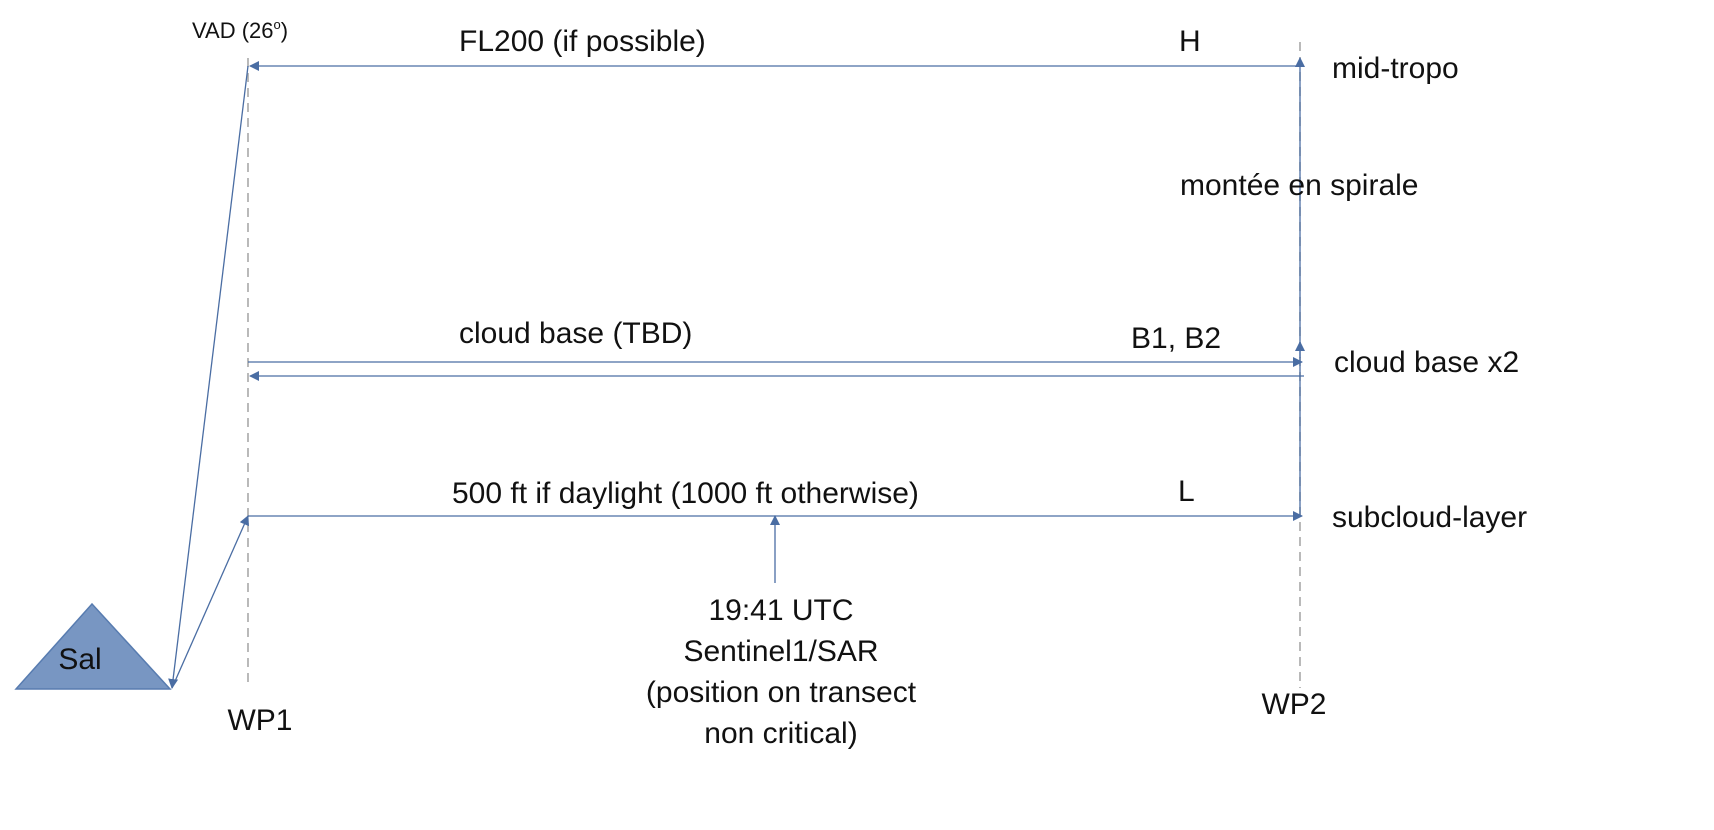  Describe the element at coordinates (1429, 517) in the screenshot. I see `subcloud-label: subcloud-layer` at that location.